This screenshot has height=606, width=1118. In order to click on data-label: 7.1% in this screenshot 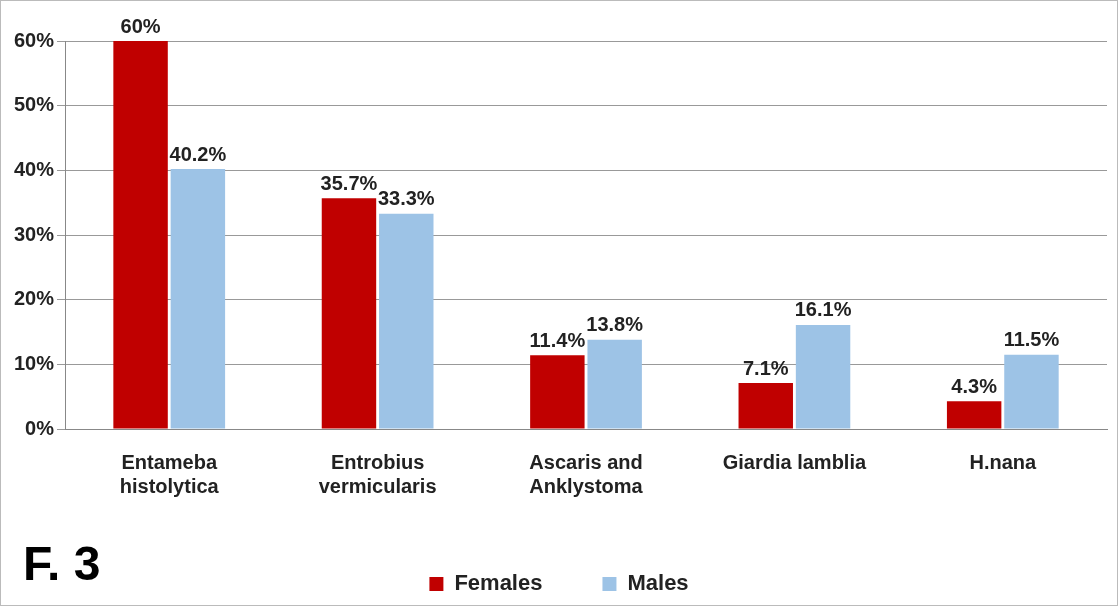, I will do `click(765, 367)`.